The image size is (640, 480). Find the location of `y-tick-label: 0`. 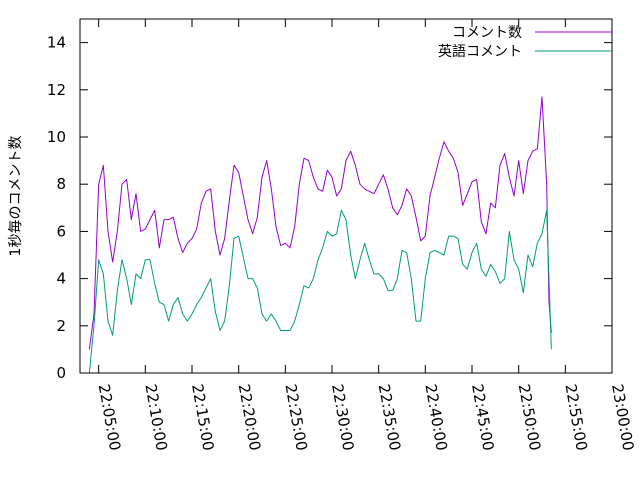

y-tick-label: 0 is located at coordinates (61, 373).